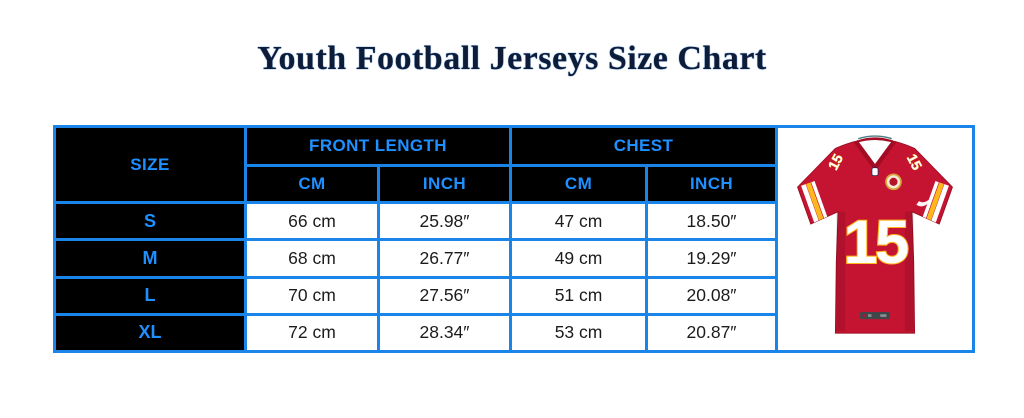  What do you see at coordinates (444, 333) in the screenshot?
I see `front-length-inch: 28.34″` at bounding box center [444, 333].